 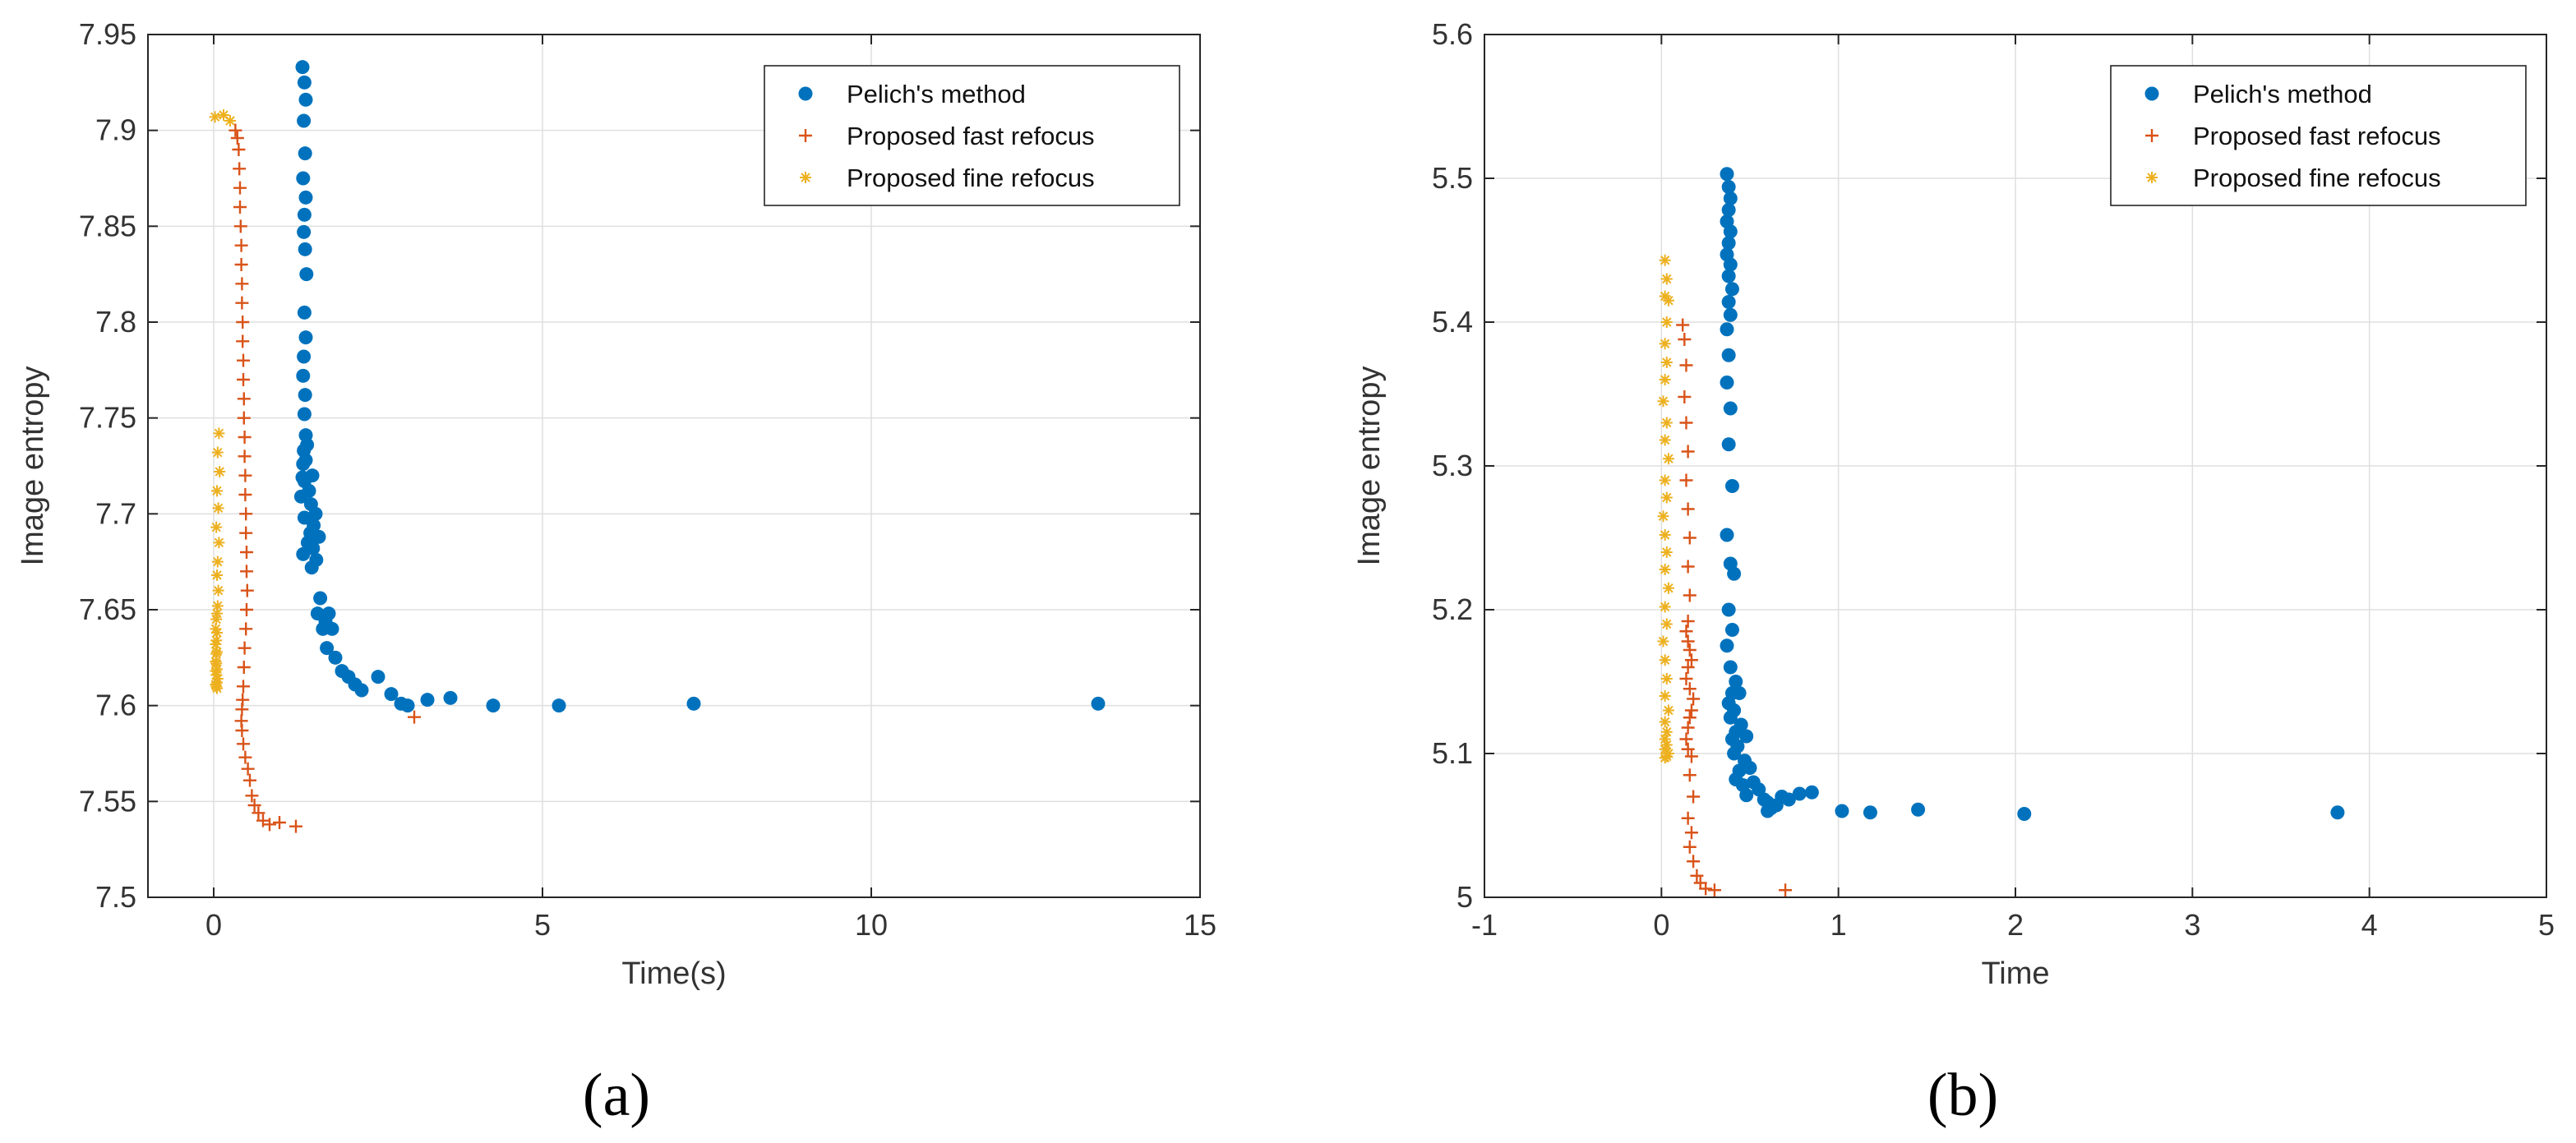 I want to click on panel-a-y-tick-label: 7.65, so click(x=107, y=609).